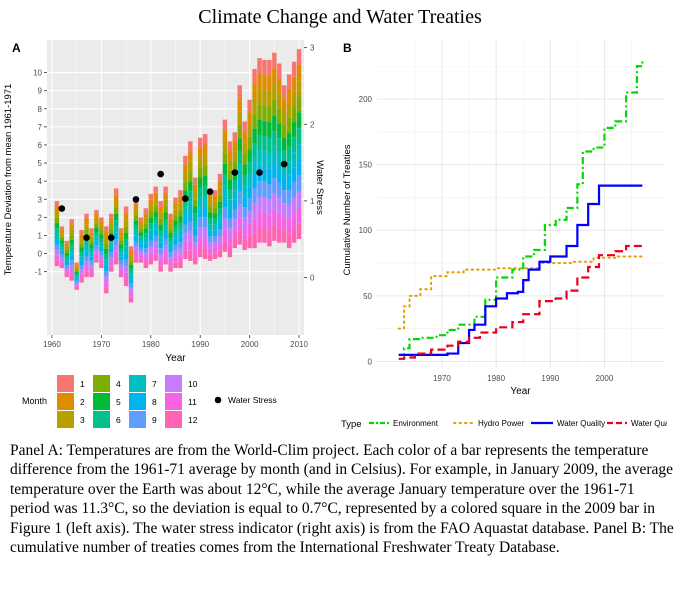  What do you see at coordinates (254, 136) in the screenshot?
I see `bar-segment-2001-m5` at bounding box center [254, 136].